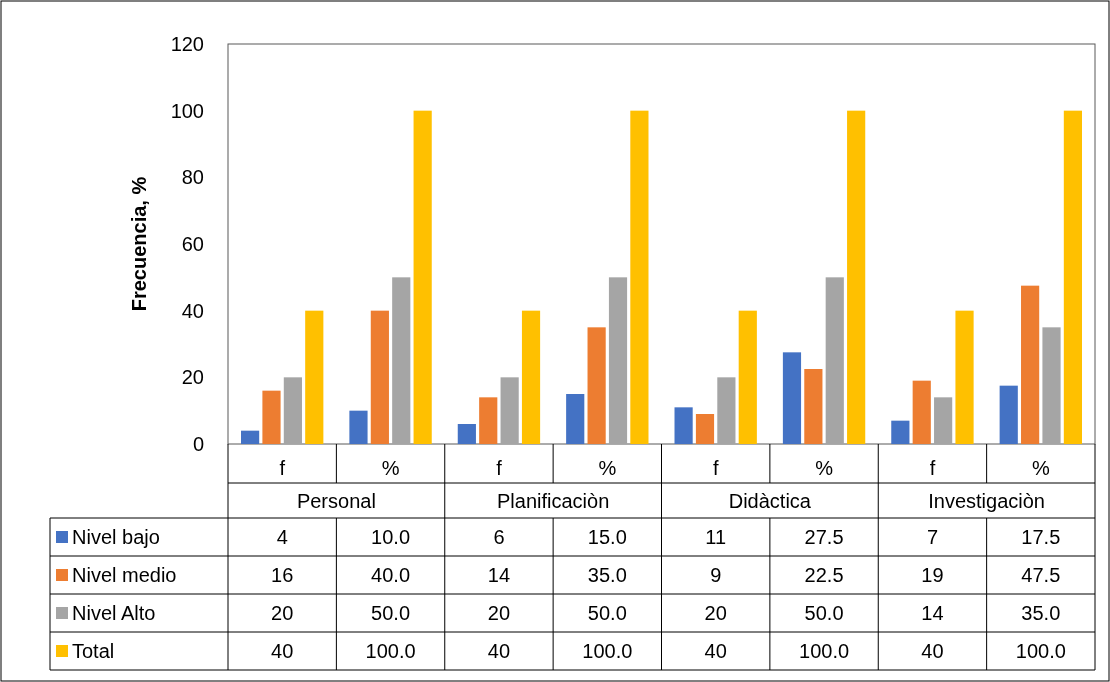  Describe the element at coordinates (716, 575) in the screenshot. I see `data-label: 9` at that location.